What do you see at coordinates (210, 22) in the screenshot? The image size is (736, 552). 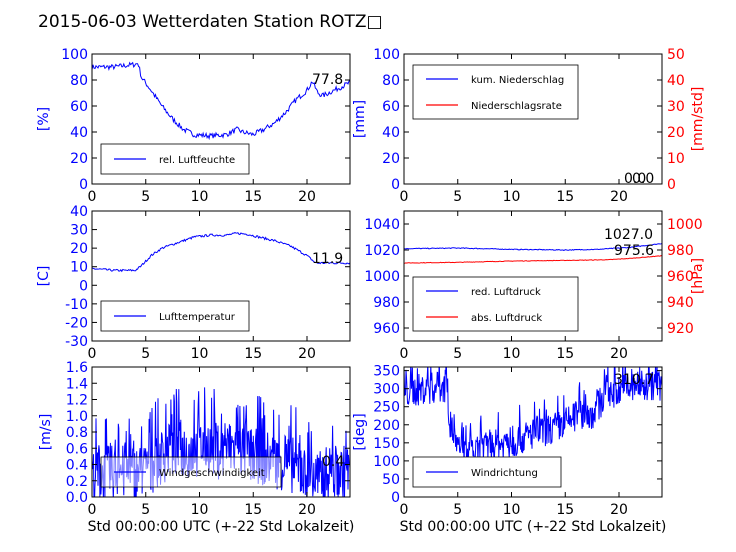 I see `figure-title: 2015-06-03 Wetterdaten Station ROTZ□` at bounding box center [210, 22].